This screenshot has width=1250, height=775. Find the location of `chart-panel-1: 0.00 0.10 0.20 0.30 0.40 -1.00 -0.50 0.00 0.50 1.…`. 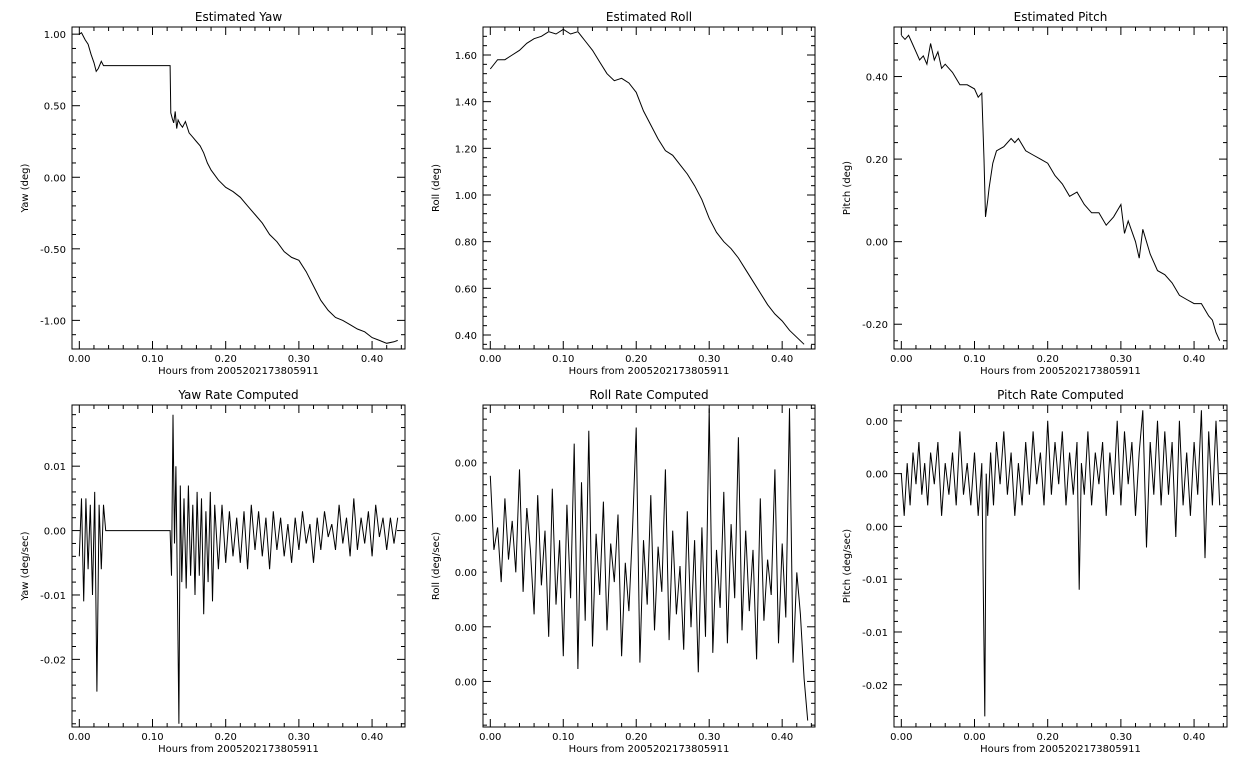

chart-panel-1: 0.00 0.10 0.20 0.30 0.40 -1.00 -0.50 0.00 0.50 1.… is located at coordinates (213, 193).